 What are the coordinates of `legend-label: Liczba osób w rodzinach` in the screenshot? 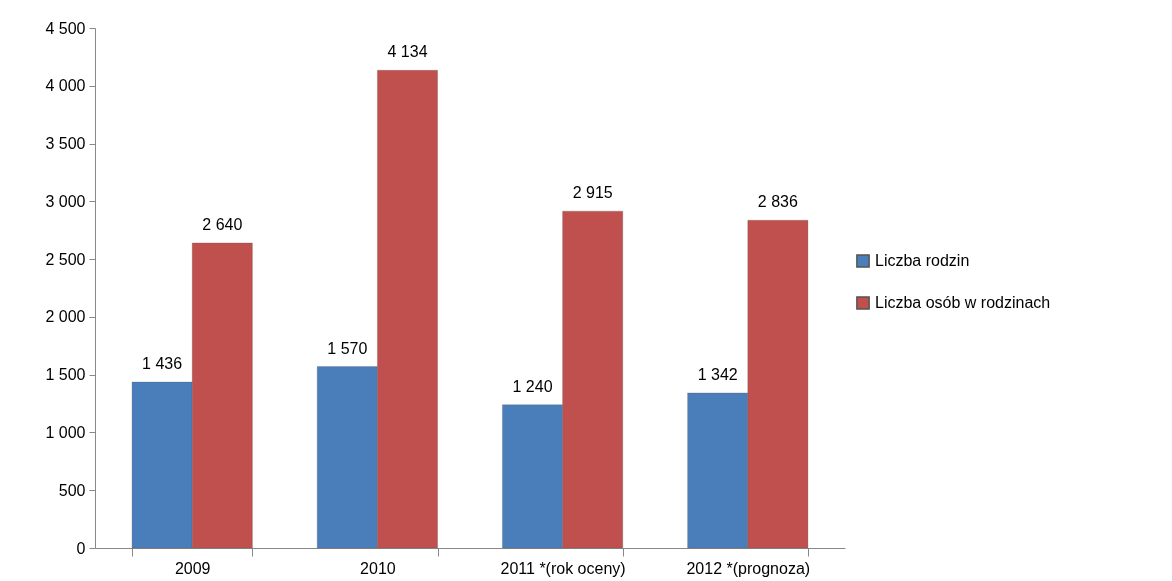 It's located at (963, 302).